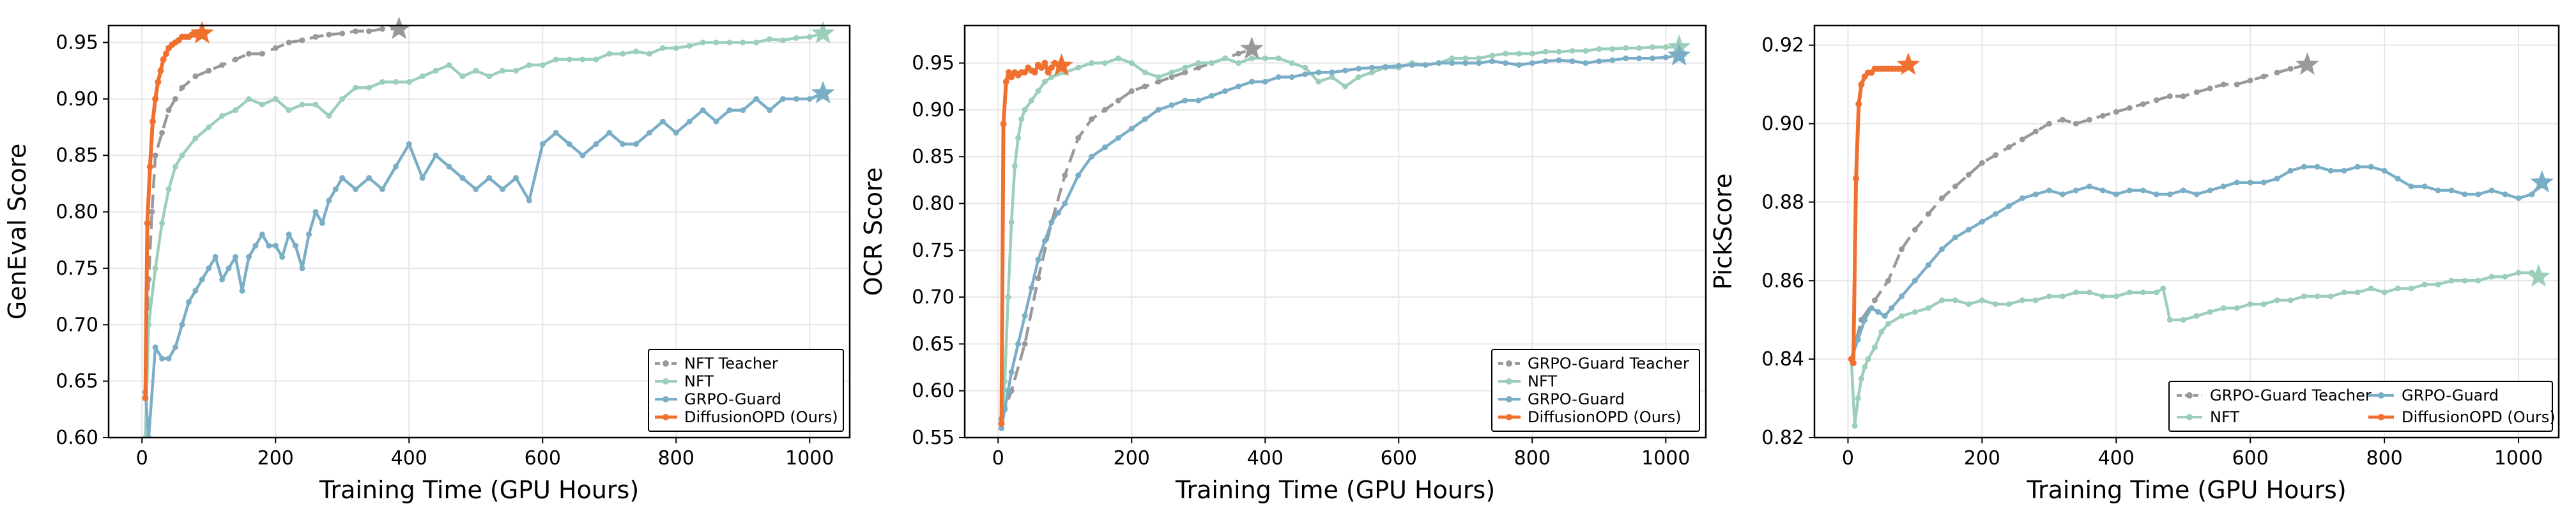 This screenshot has width=2576, height=520. Describe the element at coordinates (676, 458) in the screenshot. I see `x-tick-label: 800` at that location.